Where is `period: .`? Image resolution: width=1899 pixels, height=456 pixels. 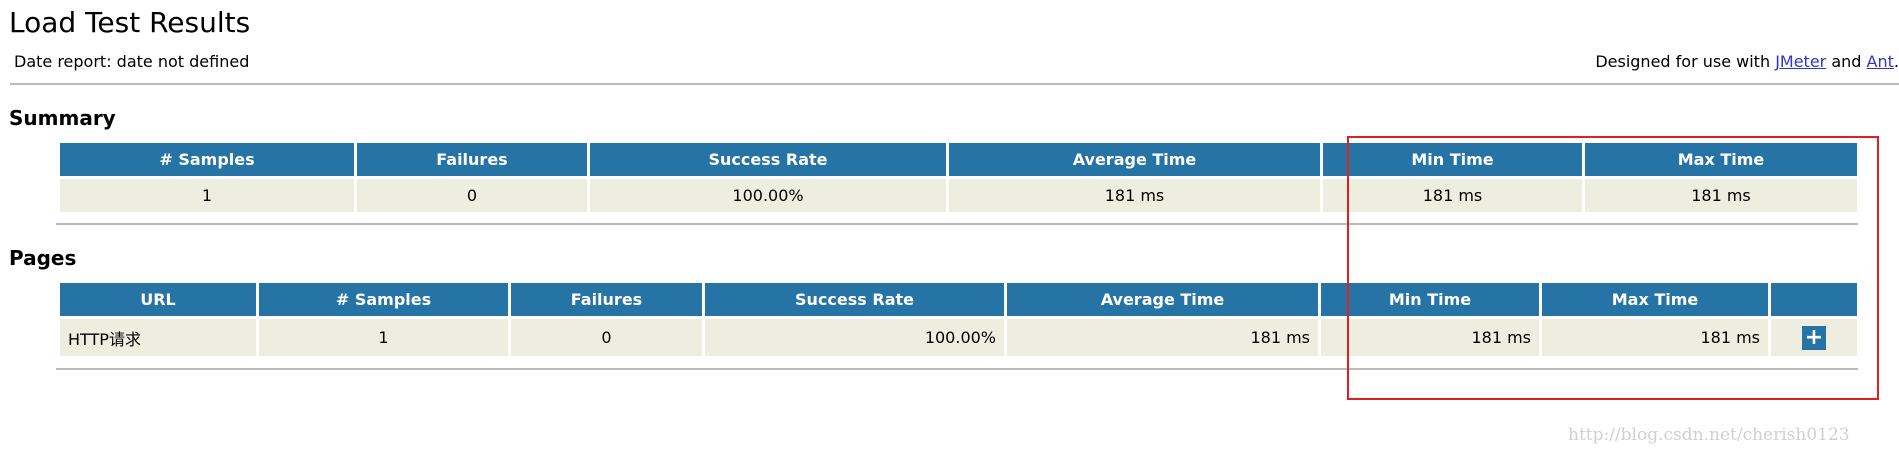 period: . is located at coordinates (1896, 61).